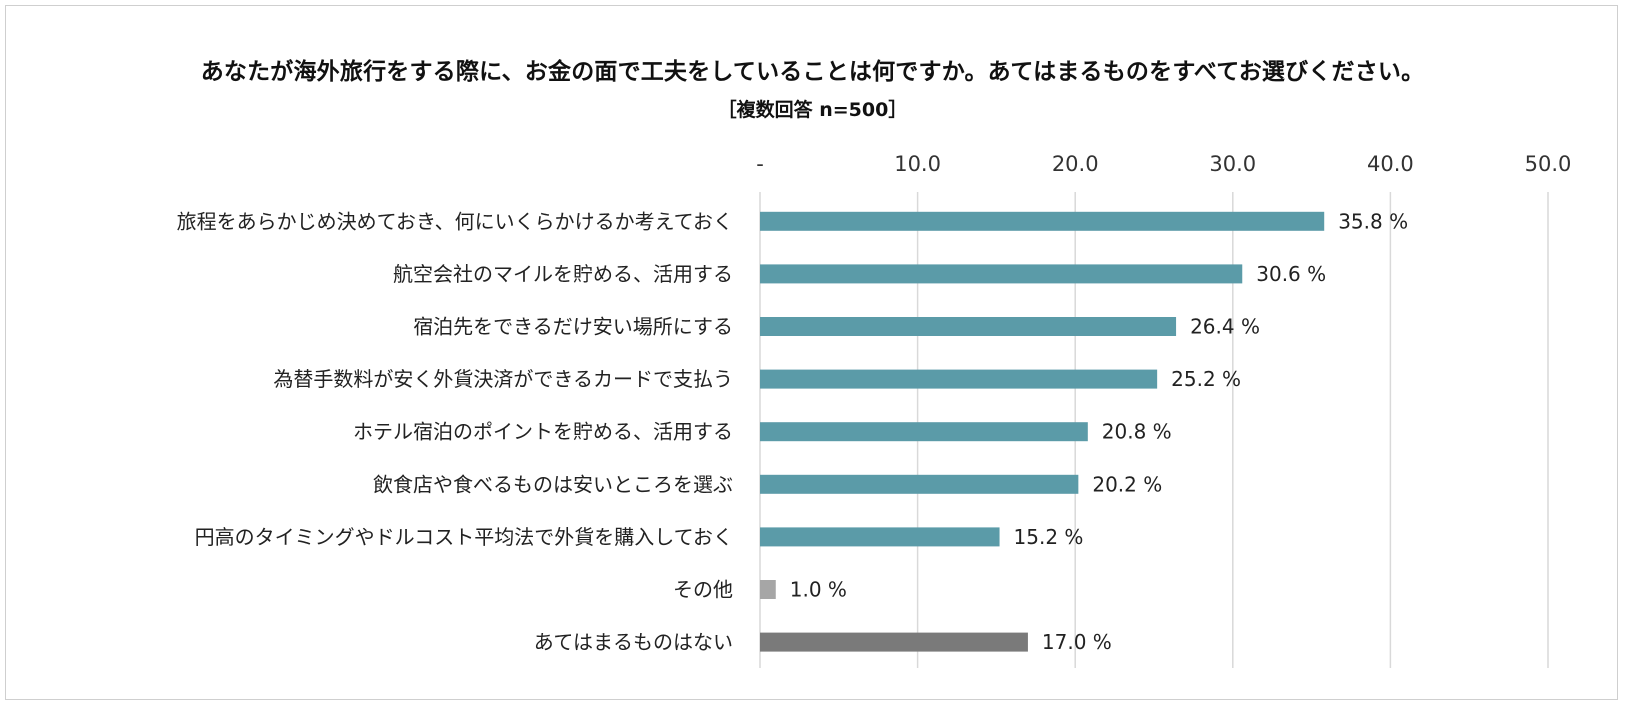  What do you see at coordinates (917, 164) in the screenshot?
I see `x-tick-label: 10.0` at bounding box center [917, 164].